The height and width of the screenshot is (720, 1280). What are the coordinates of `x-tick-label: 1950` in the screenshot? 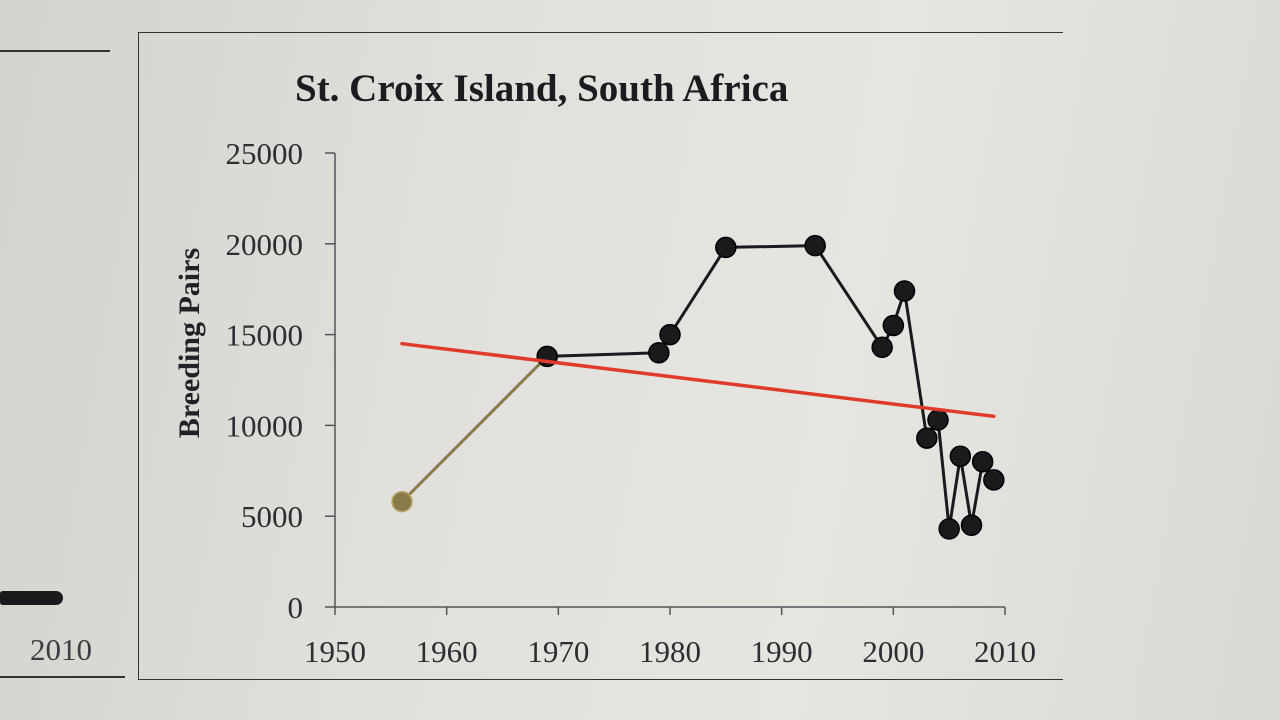 It's located at (335, 651).